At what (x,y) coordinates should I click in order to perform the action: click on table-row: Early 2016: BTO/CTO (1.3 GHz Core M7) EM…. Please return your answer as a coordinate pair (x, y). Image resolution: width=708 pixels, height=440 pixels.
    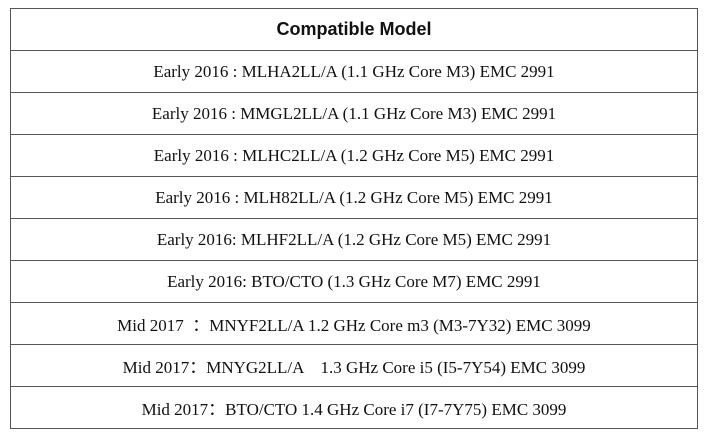
    Looking at the image, I should click on (354, 281).